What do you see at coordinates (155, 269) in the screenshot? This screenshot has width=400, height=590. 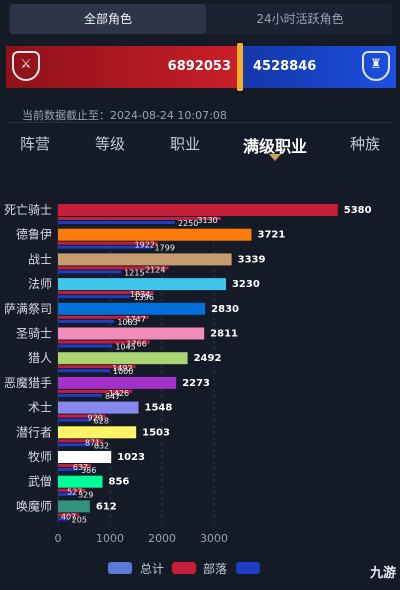 I see `value-label-horde: 2124` at bounding box center [155, 269].